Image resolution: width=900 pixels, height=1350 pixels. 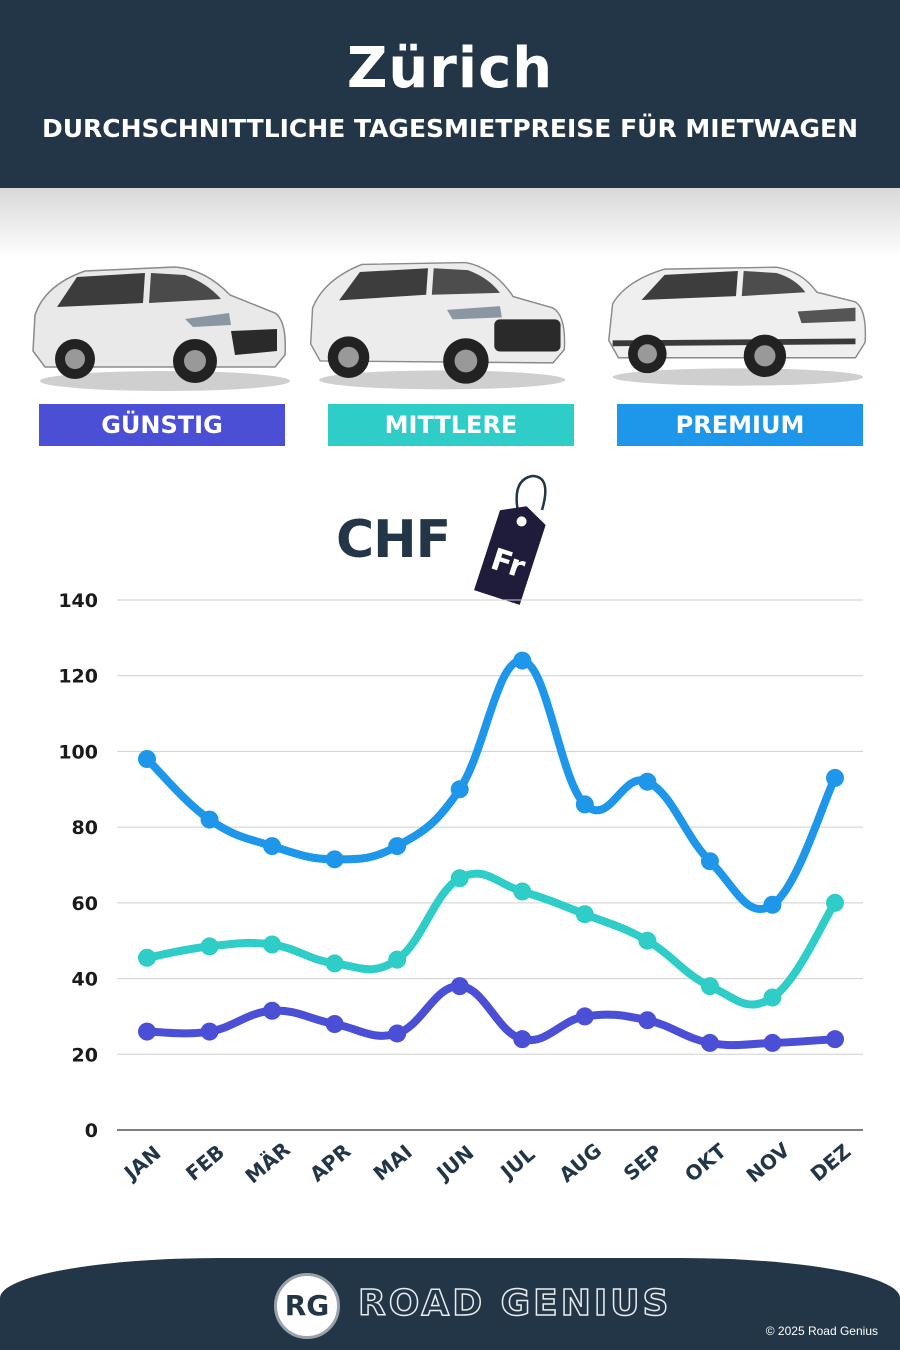 What do you see at coordinates (78, 752) in the screenshot?
I see `y-tick-label: 100` at bounding box center [78, 752].